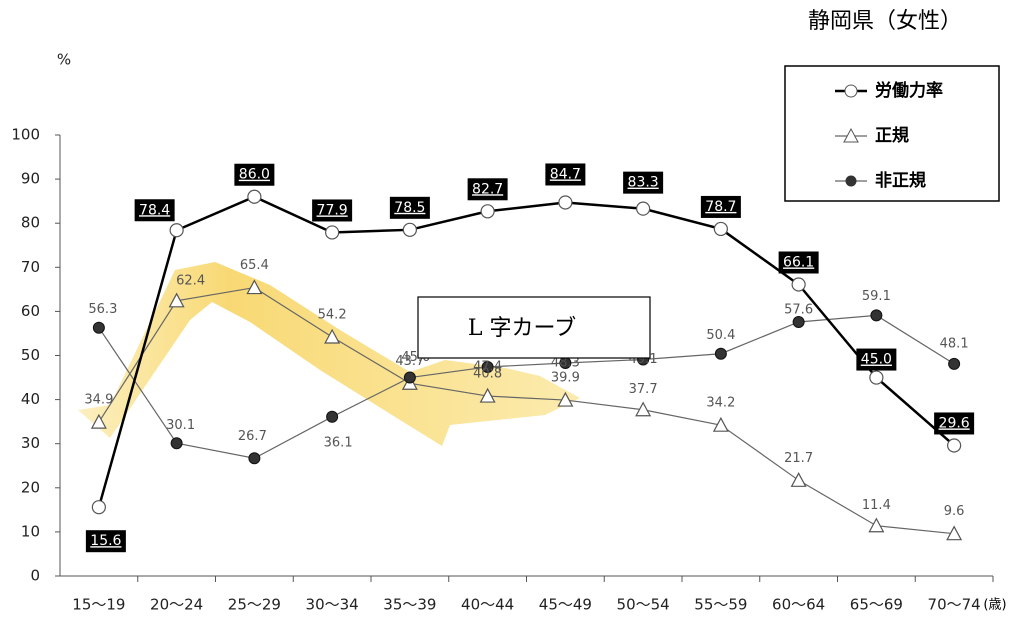 This screenshot has height=619, width=1009. What do you see at coordinates (409, 208) in the screenshot?
I see `data-label: 78.5` at bounding box center [409, 208].